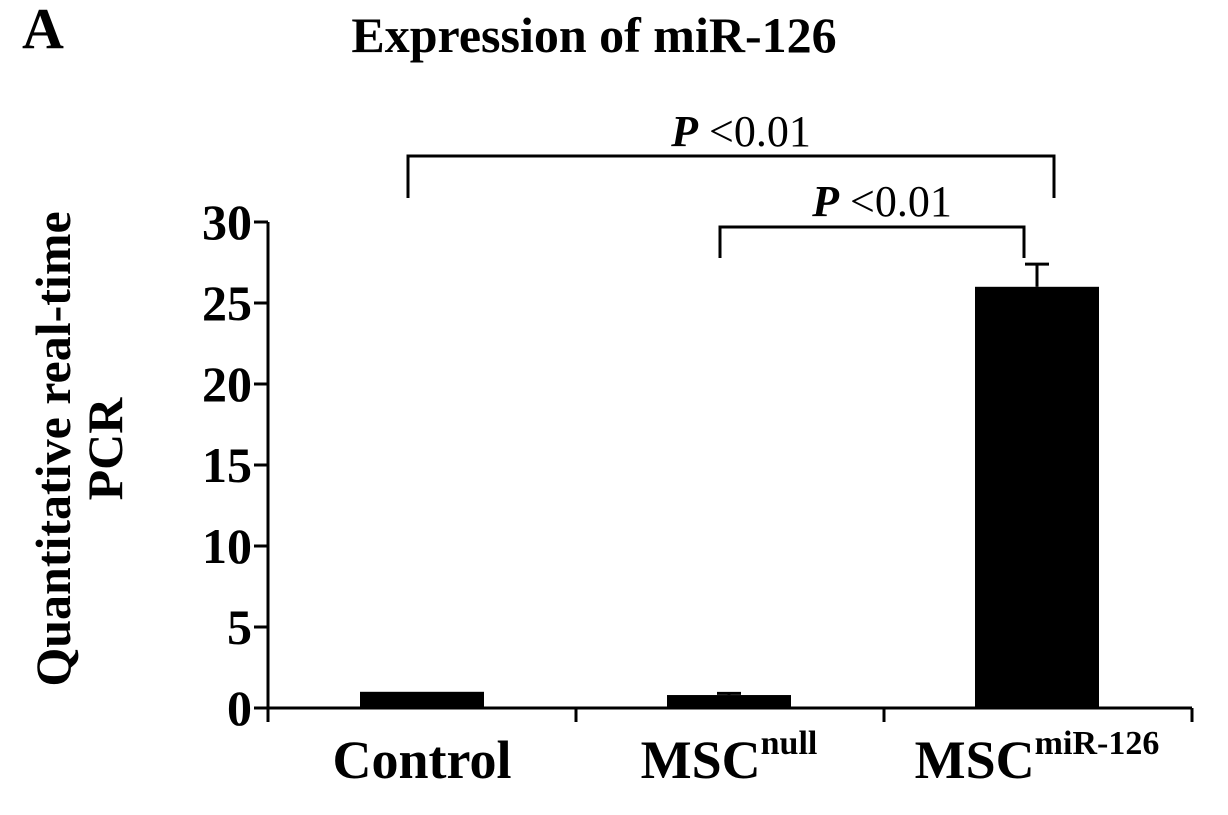 The height and width of the screenshot is (815, 1228). I want to click on y-tick-label: 10, so click(227, 546).